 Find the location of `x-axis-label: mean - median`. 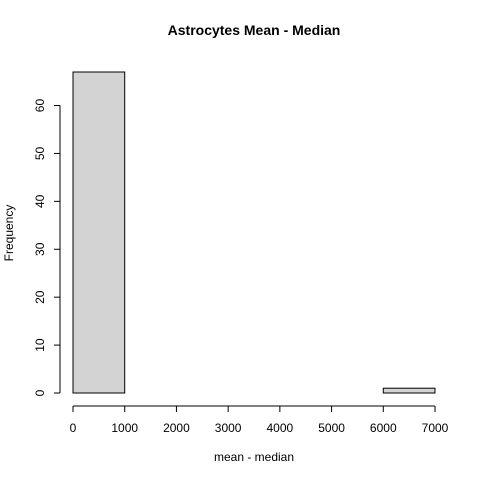

x-axis-label: mean - median is located at coordinates (254, 457).